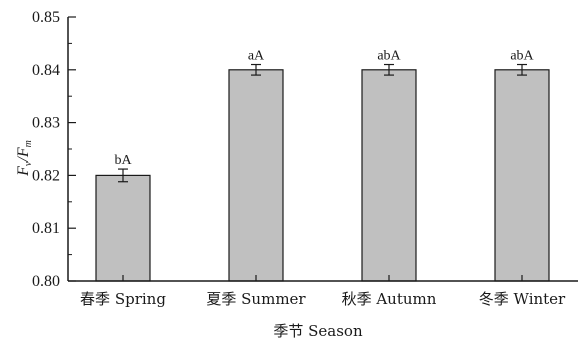 This screenshot has height=346, width=580. Describe the element at coordinates (256, 56) in the screenshot. I see `data-label: aA` at that location.